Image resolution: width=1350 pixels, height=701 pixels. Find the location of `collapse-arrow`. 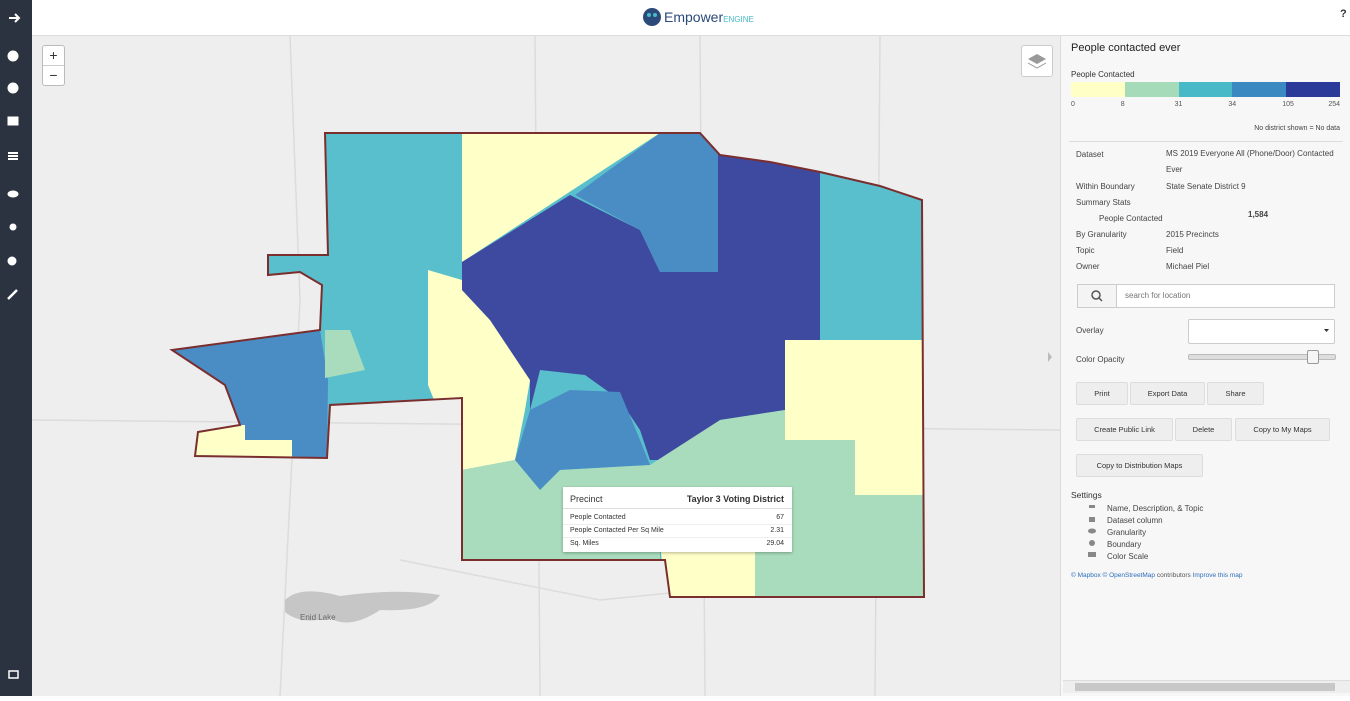

collapse-arrow is located at coordinates (1050, 357).